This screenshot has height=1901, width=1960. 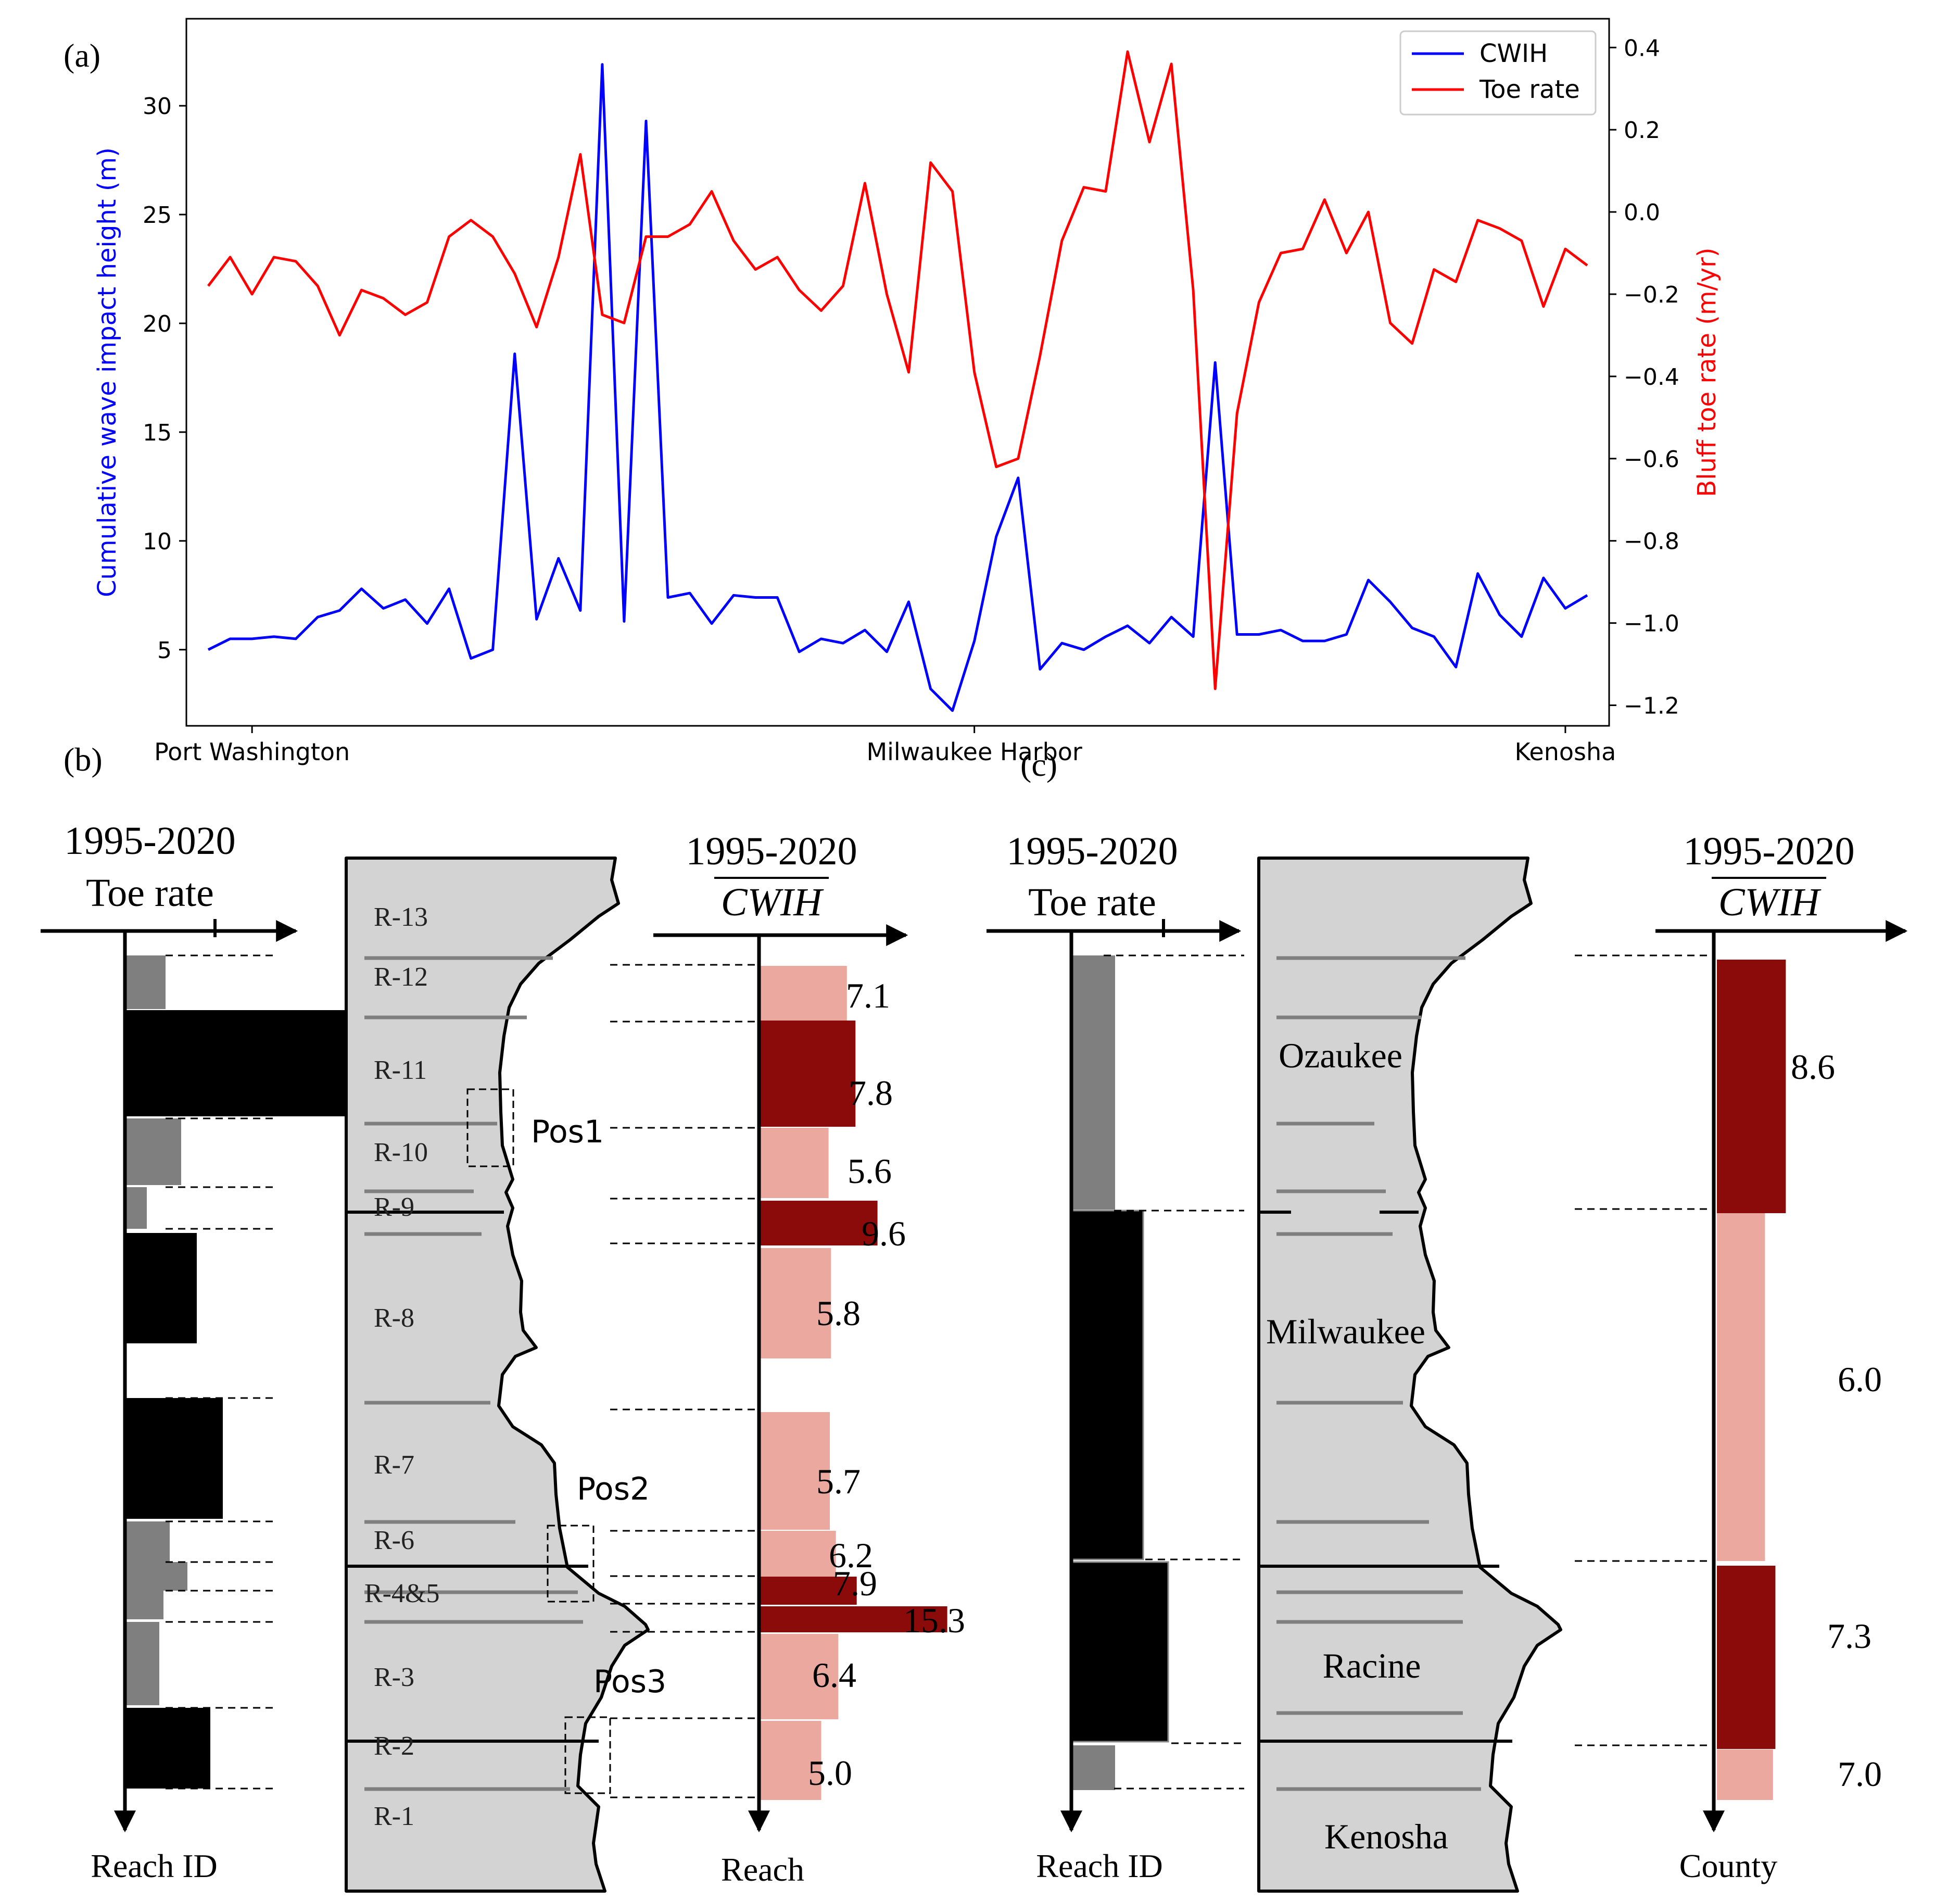 What do you see at coordinates (1529, 89) in the screenshot?
I see `legend-label-toe-rate: Toe rate` at bounding box center [1529, 89].